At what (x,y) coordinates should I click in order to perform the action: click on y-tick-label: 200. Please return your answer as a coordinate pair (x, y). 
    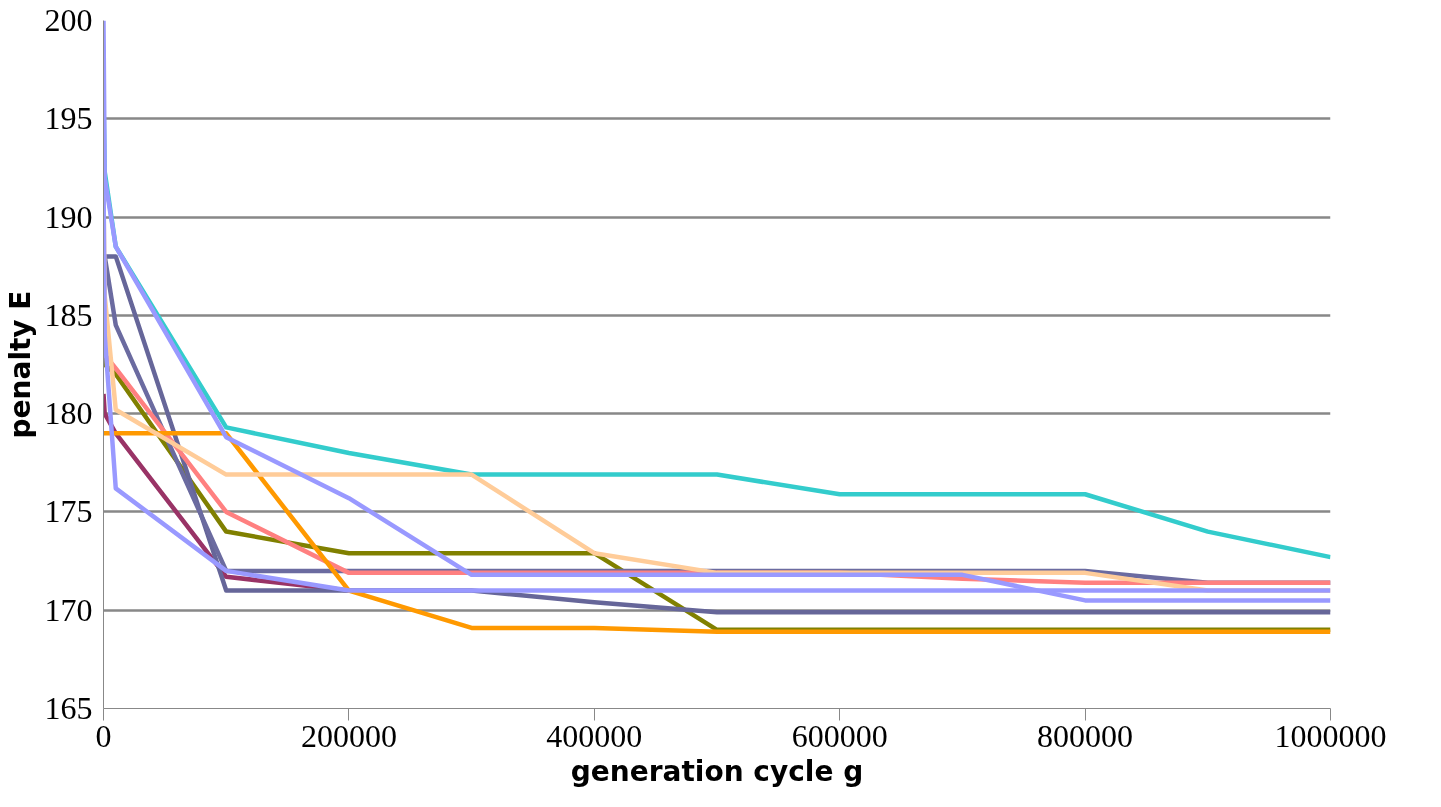
    Looking at the image, I should click on (68, 20).